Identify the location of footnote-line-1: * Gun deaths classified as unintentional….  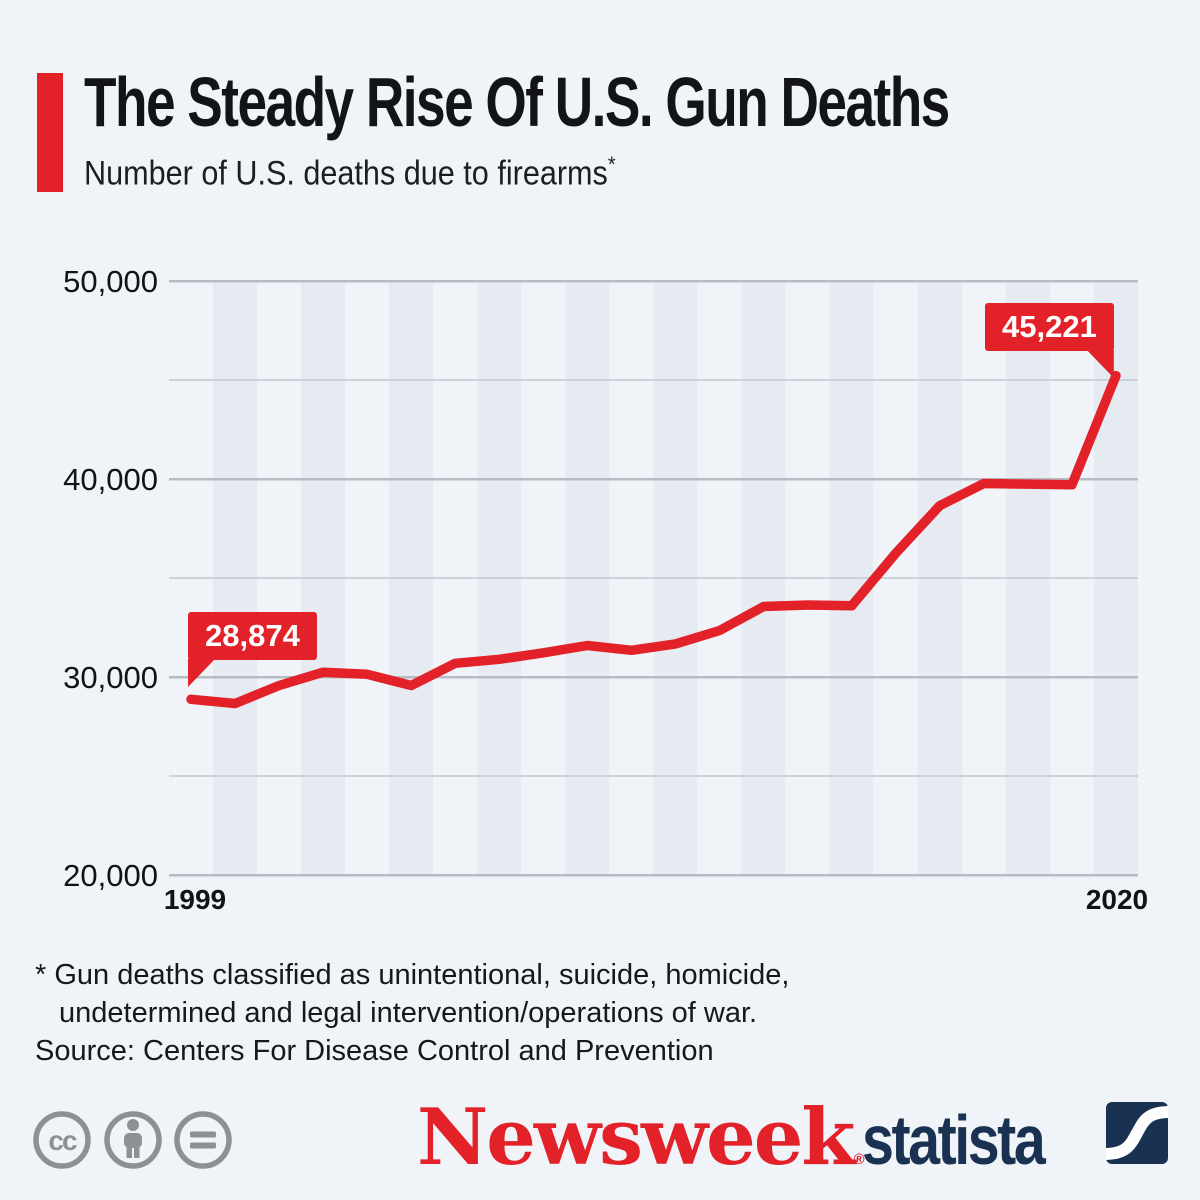
(412, 975).